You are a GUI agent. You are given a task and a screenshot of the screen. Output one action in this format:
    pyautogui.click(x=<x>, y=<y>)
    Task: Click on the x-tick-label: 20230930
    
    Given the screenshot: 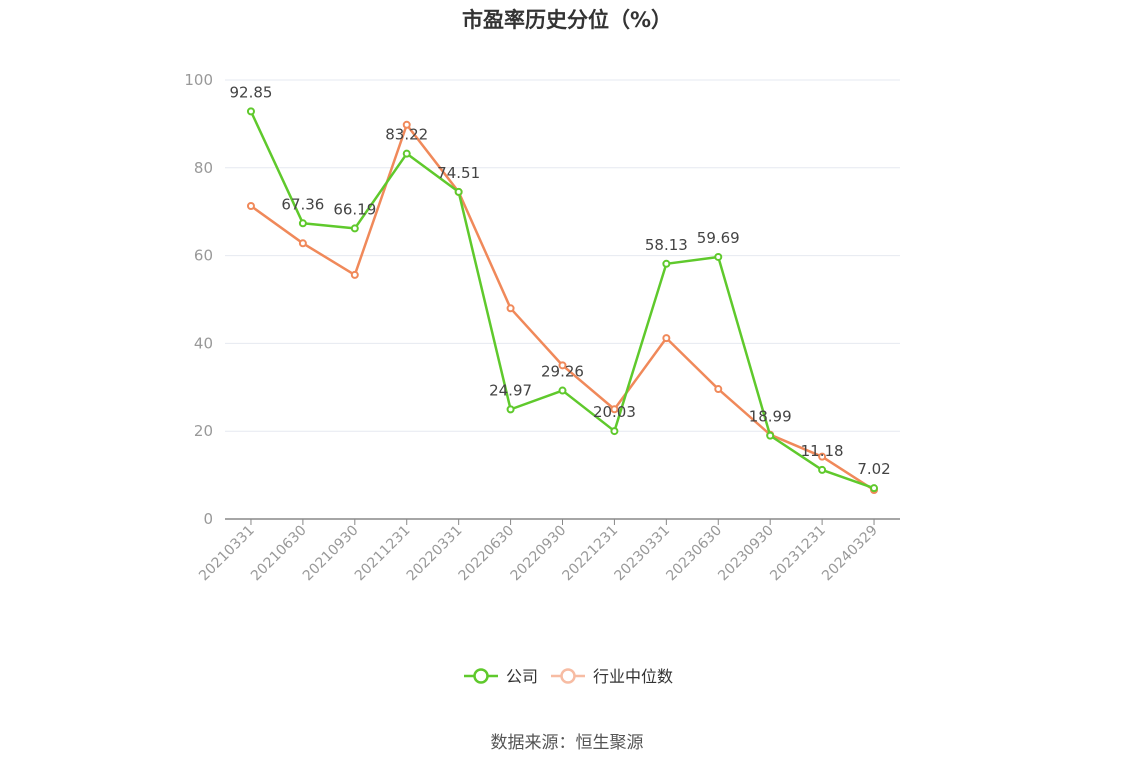 What is the action you would take?
    pyautogui.click(x=746, y=554)
    